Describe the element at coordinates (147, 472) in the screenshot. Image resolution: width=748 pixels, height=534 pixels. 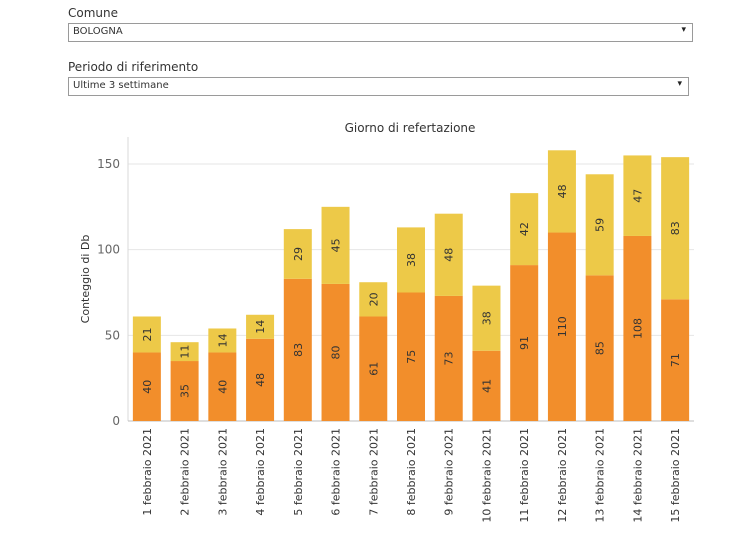
I see `x-tick-label: 1 febbraio 2021` at that location.